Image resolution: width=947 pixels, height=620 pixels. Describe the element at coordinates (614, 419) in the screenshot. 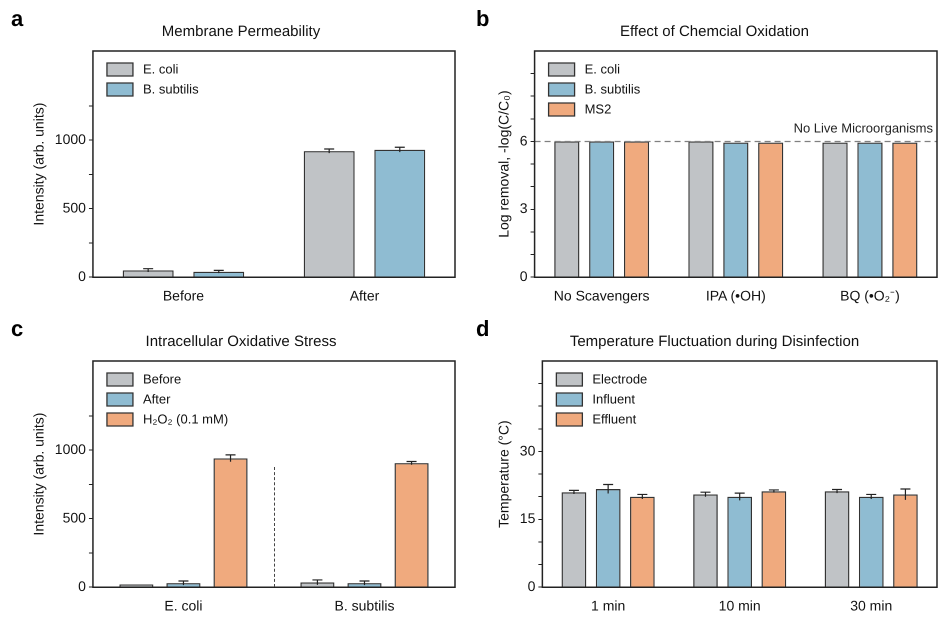

I see `legend-label: Effluent` at that location.